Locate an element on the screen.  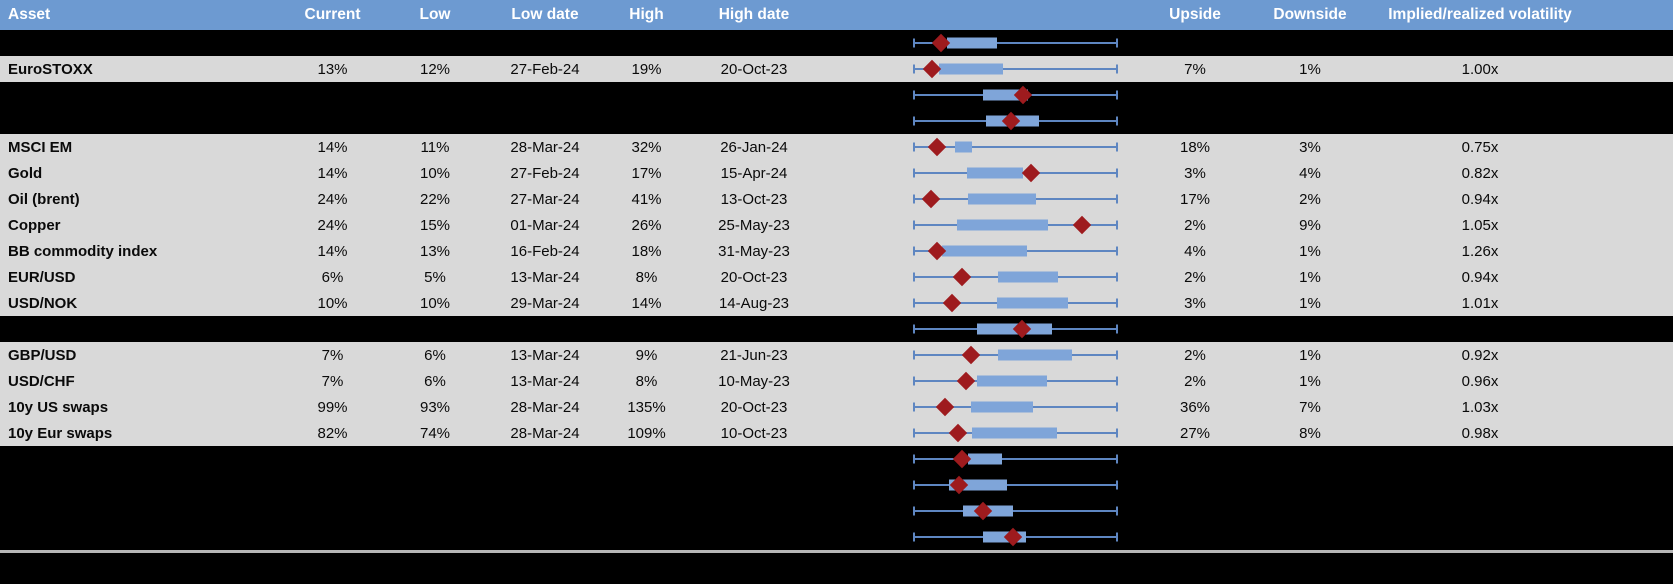
table-row: EUR/USD 6% 5% 13-Mar-24 8% 20-Oct-23 2% 1% 0.94x is located at coordinates (836, 277).